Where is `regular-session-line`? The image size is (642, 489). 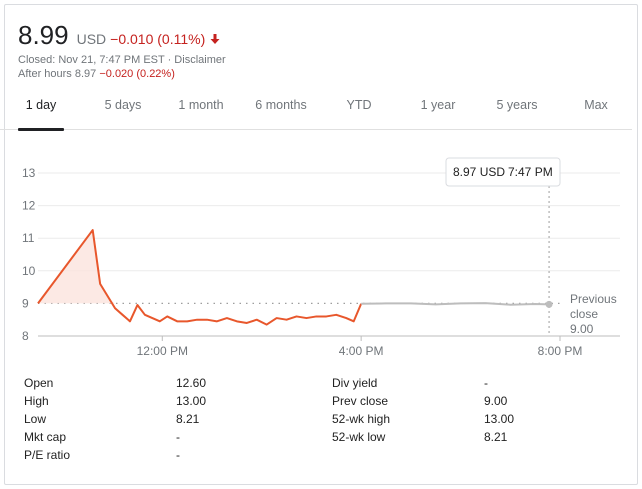
regular-session-line is located at coordinates (200, 277).